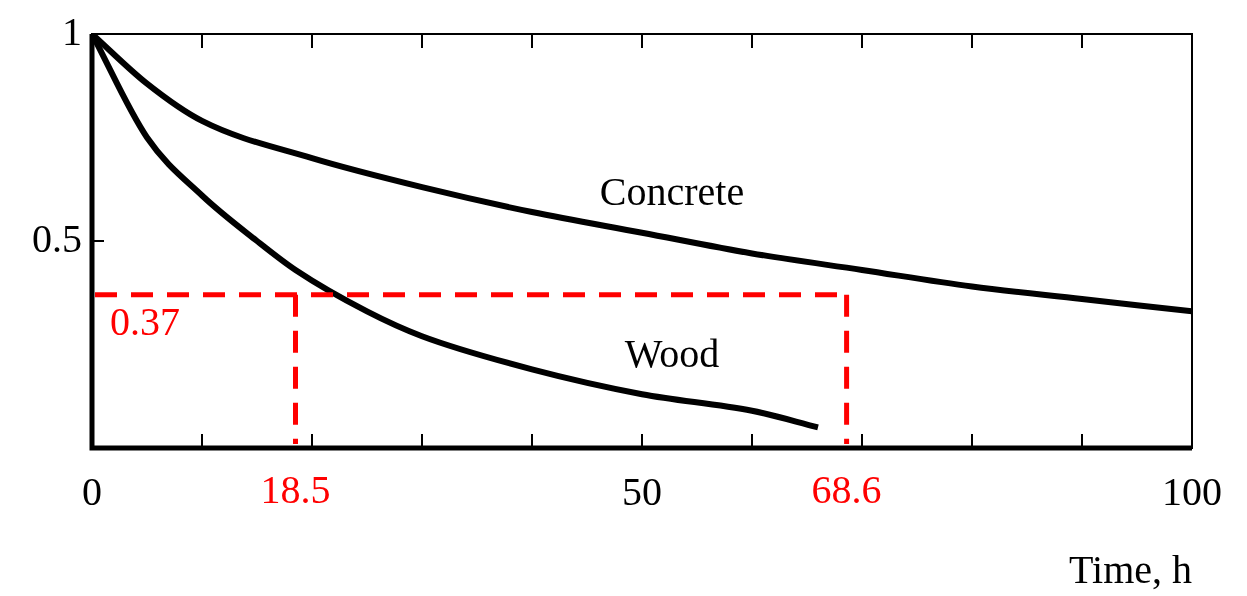  Describe the element at coordinates (1192, 491) in the screenshot. I see `x-tick-label: 100` at that location.